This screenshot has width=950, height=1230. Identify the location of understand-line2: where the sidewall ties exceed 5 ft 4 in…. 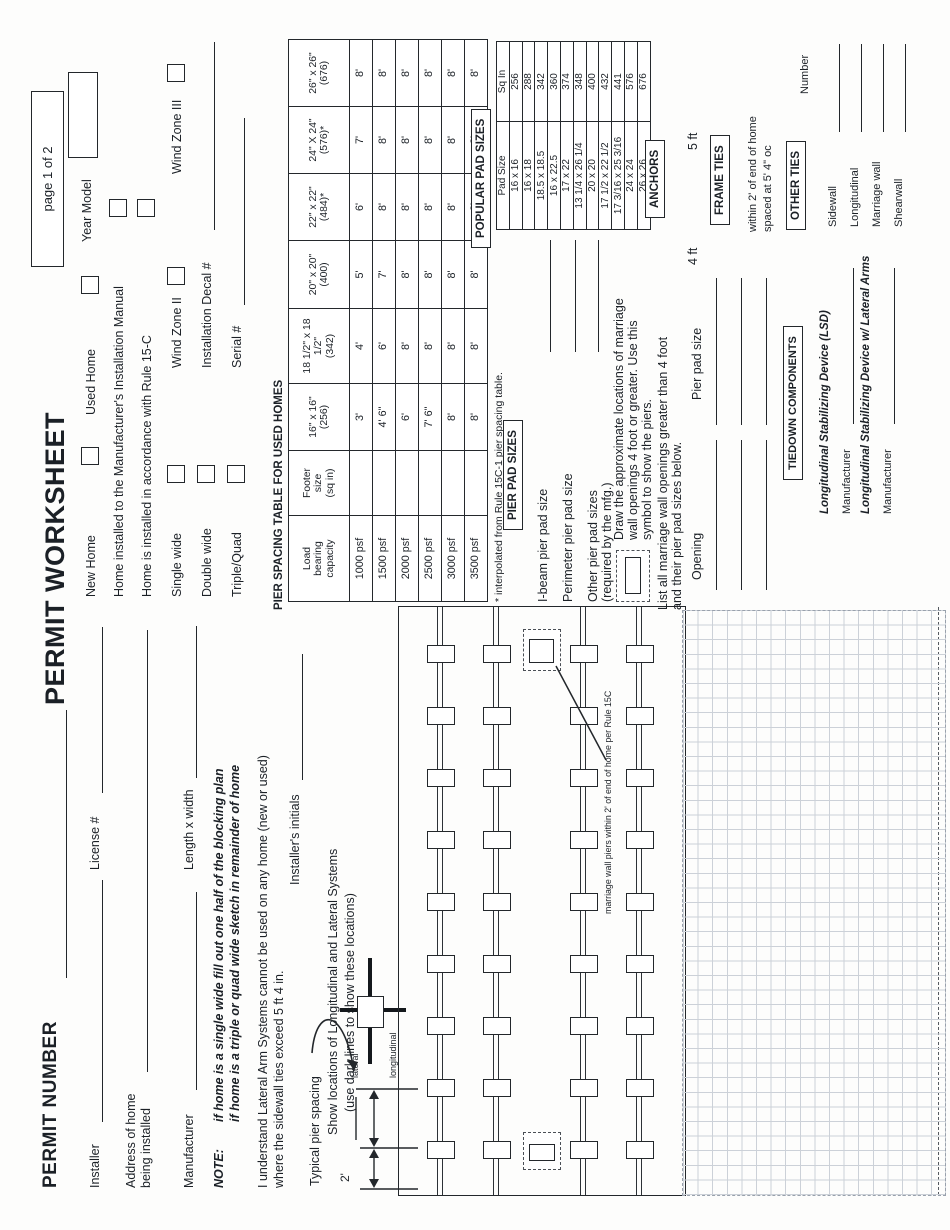
(279, 1079).